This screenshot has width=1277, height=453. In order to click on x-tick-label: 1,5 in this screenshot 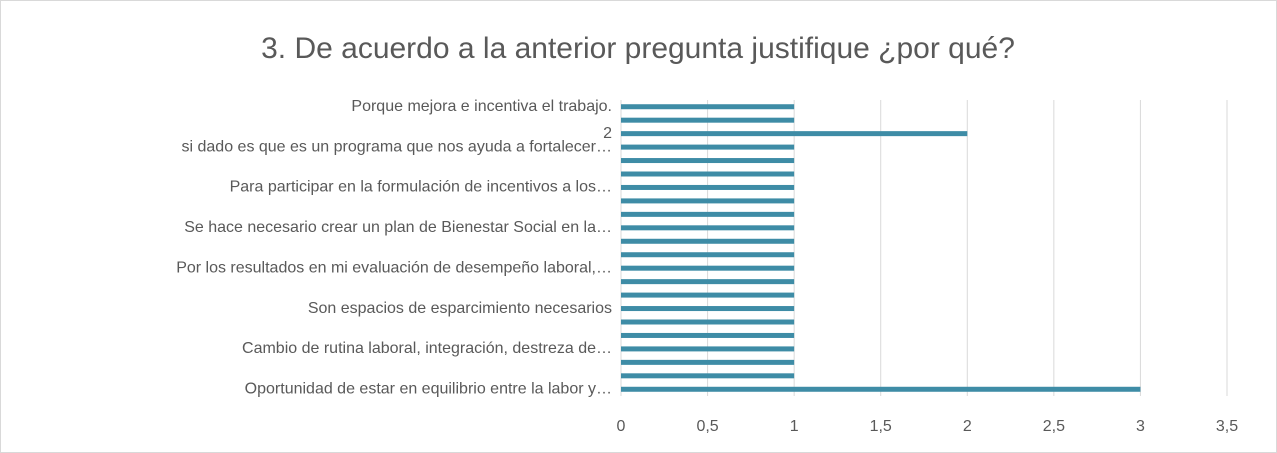, I will do `click(881, 426)`.